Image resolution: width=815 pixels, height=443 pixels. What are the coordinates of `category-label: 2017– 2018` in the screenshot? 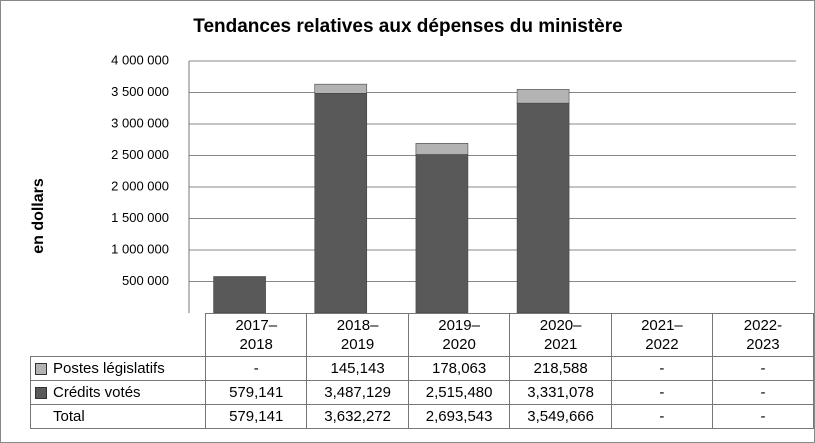 It's located at (256, 335).